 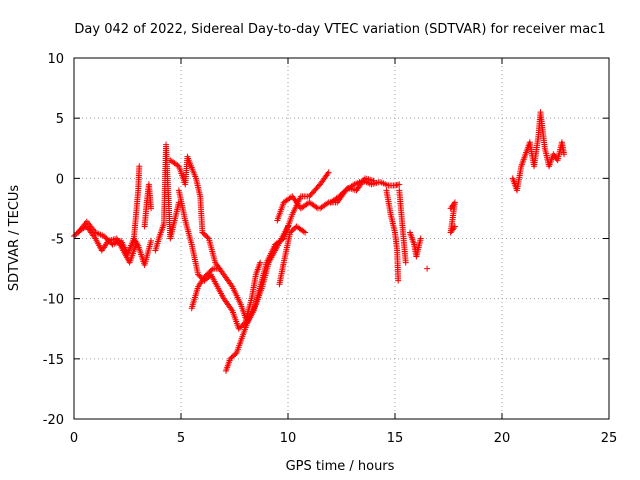 I want to click on y-tick-label: 10, so click(x=55, y=59).